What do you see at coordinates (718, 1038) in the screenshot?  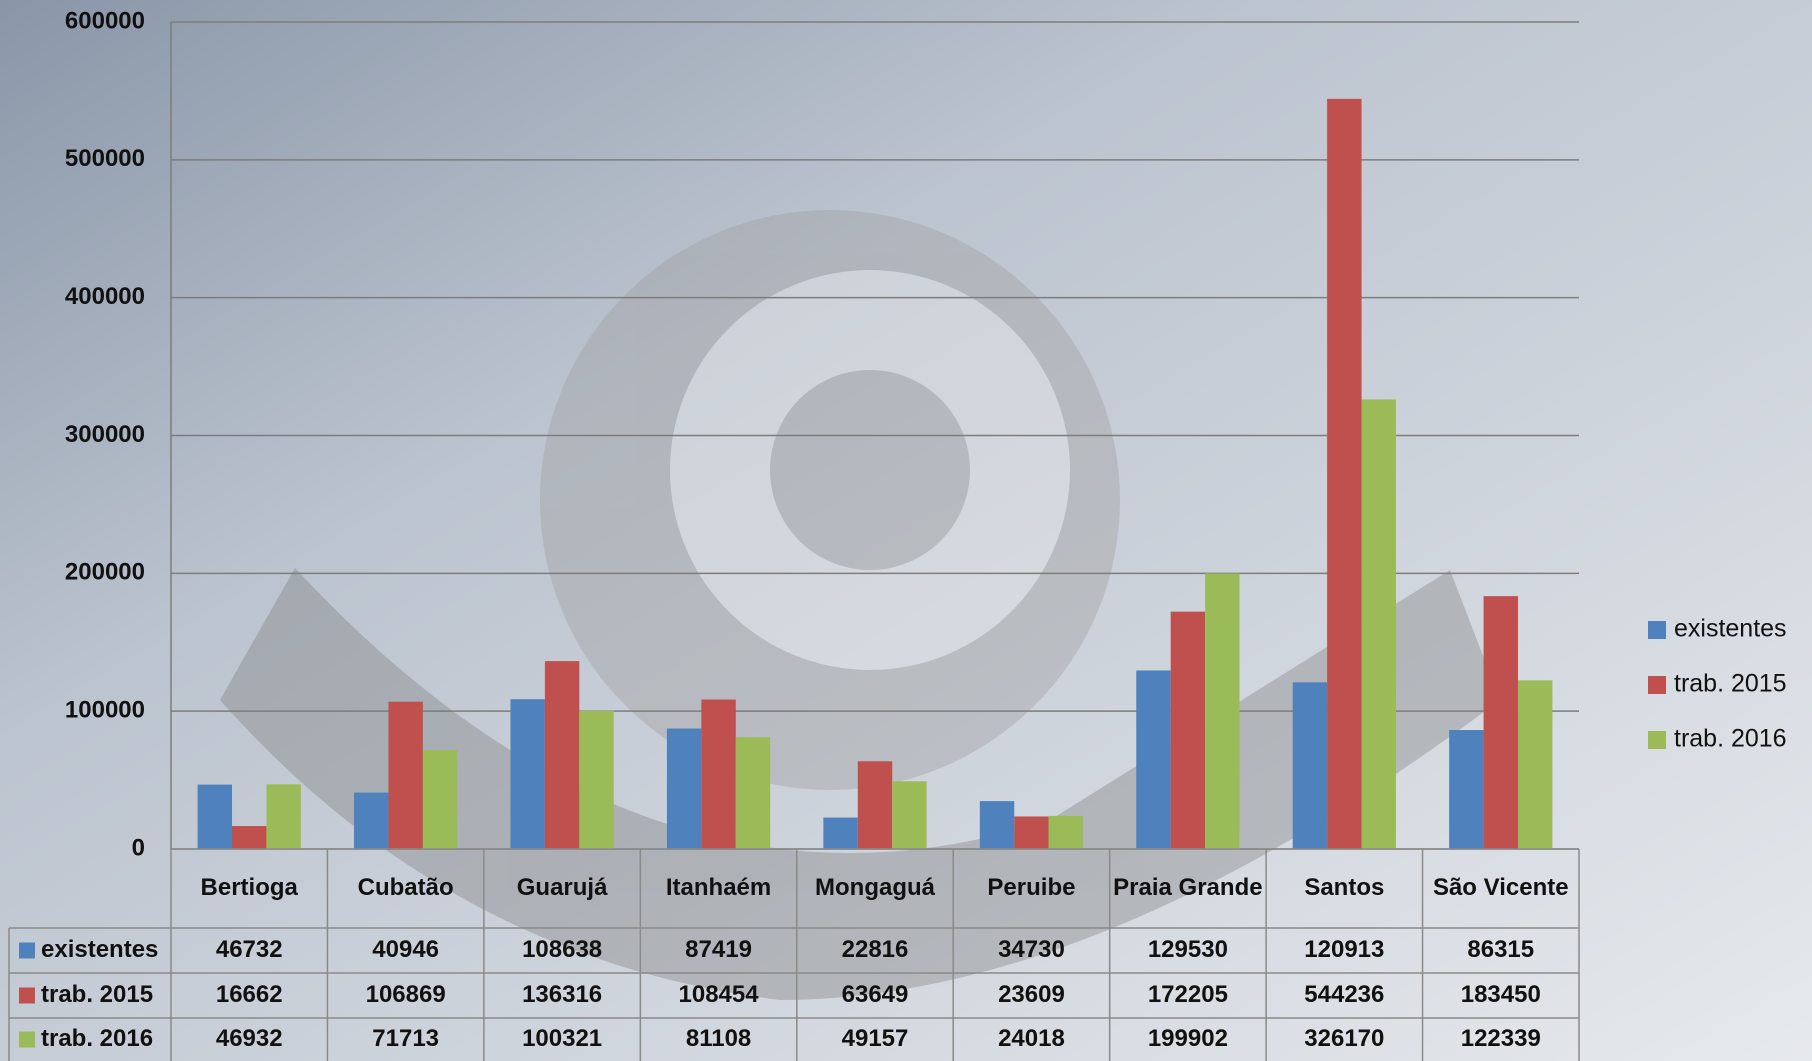 I see `table-value: 81108` at bounding box center [718, 1038].